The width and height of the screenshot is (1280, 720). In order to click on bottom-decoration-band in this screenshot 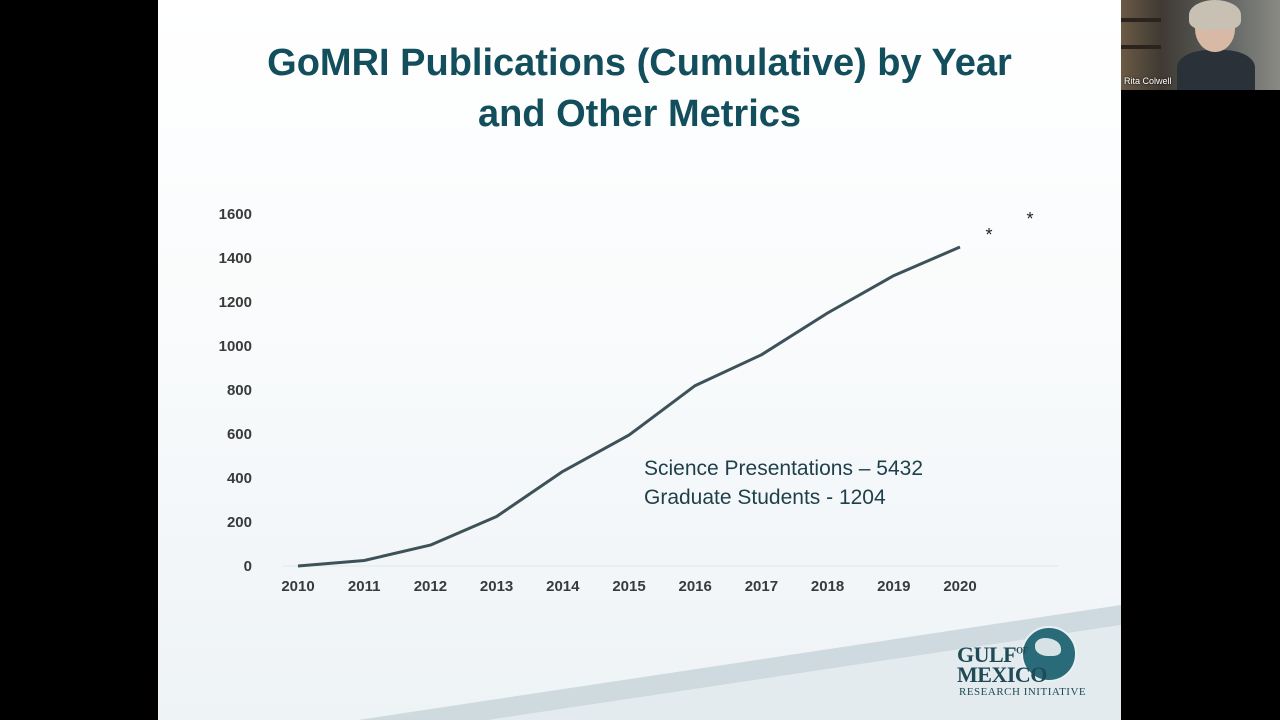, I will do `click(739, 662)`.